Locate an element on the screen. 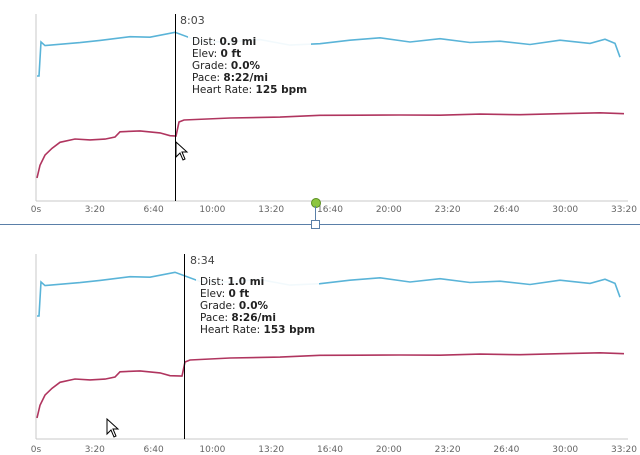 The height and width of the screenshot is (455, 640). top-x-tick-label: 3:20 is located at coordinates (94, 210).